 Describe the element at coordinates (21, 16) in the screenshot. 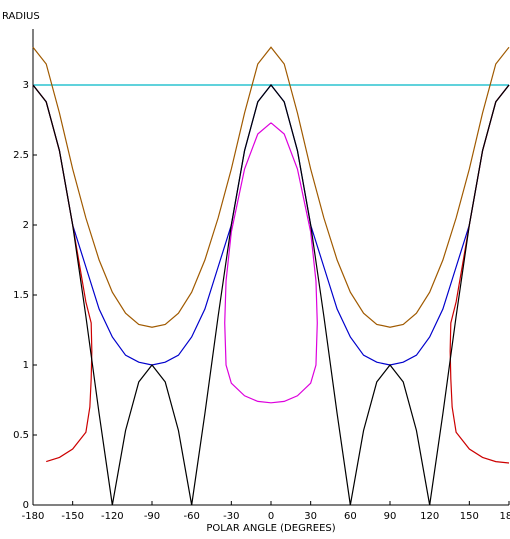

I see `y-axis-label: RADIUS` at that location.